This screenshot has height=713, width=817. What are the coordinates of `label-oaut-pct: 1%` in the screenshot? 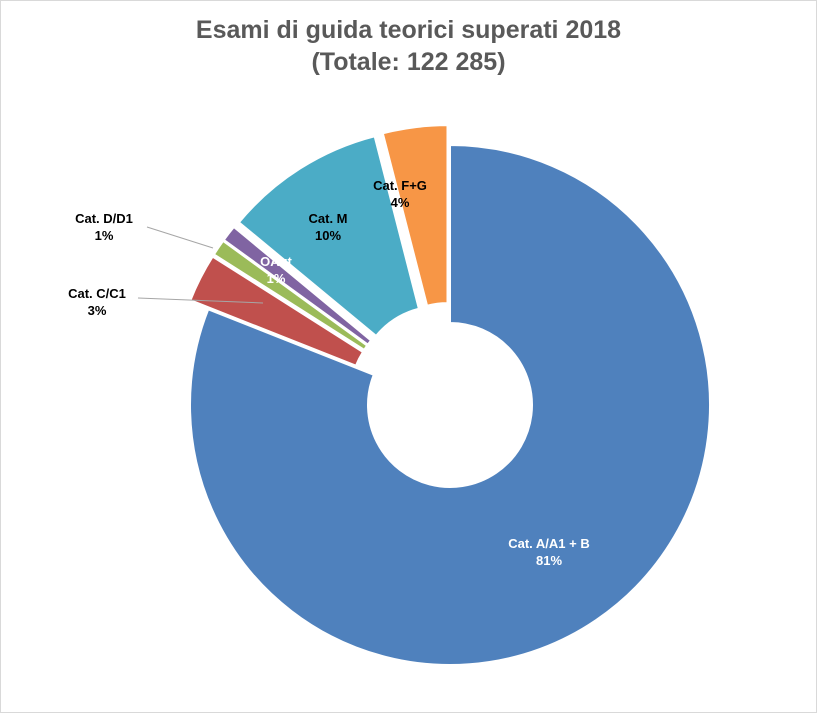 It's located at (276, 278).